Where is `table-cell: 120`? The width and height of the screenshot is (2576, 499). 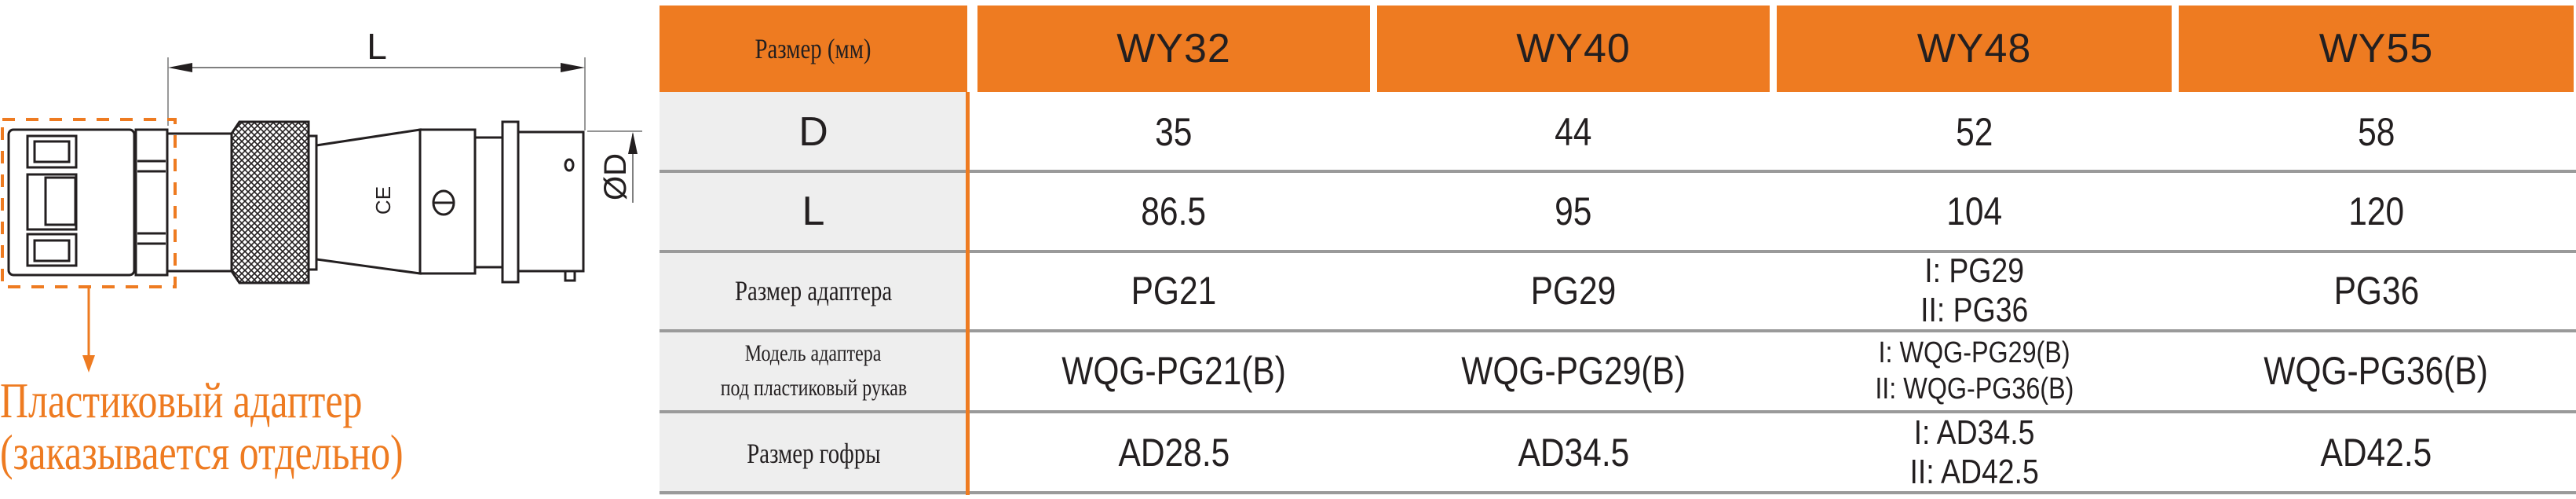 table-cell: 120 is located at coordinates (2376, 211).